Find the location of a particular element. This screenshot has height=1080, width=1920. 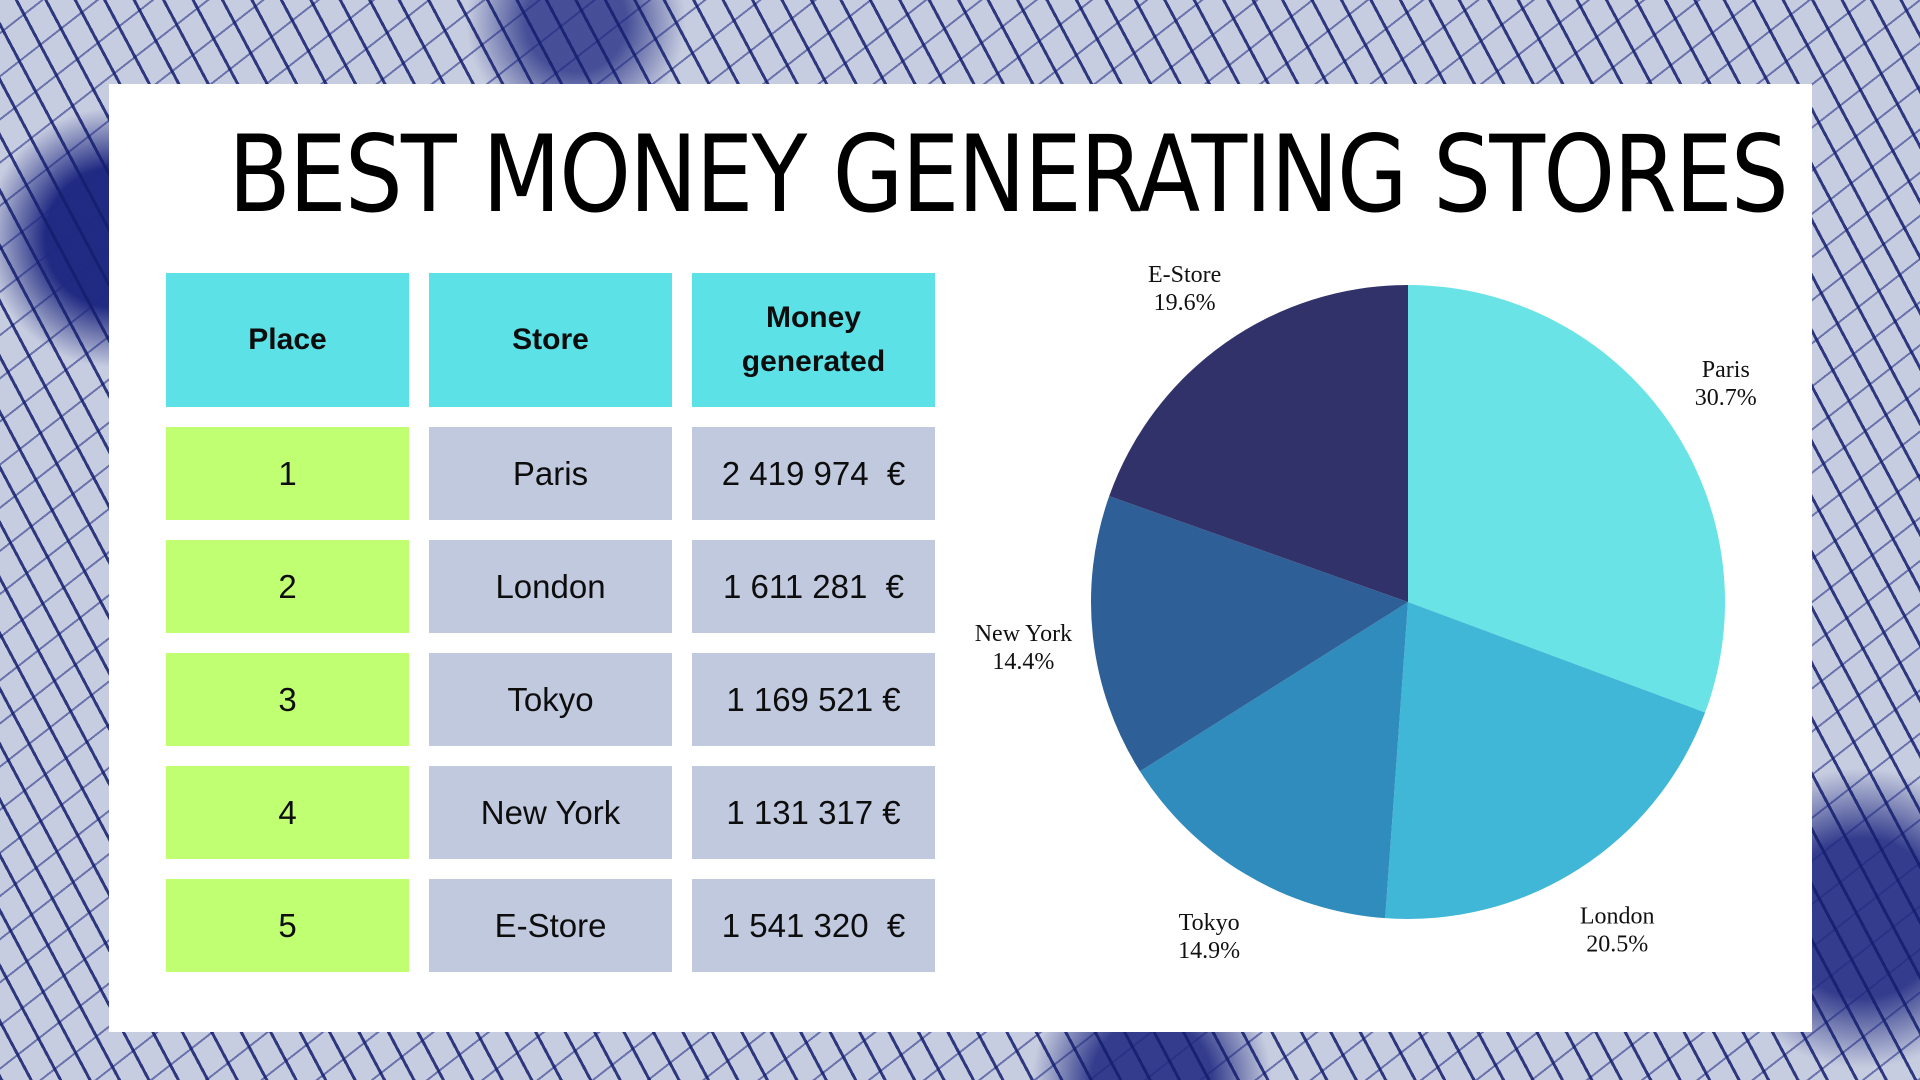

pie-label-percent: 19.6% is located at coordinates (1185, 303).